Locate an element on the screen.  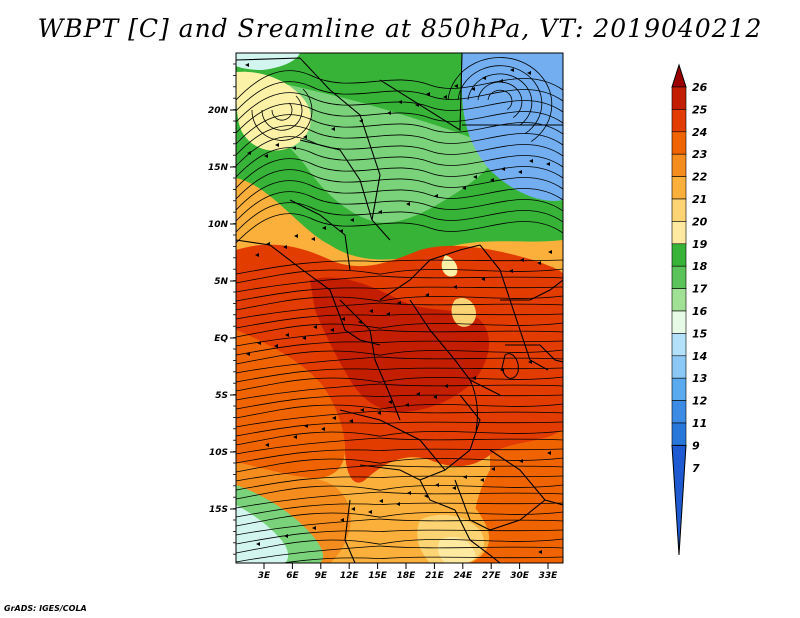
colorbar-label: 12 is located at coordinates (700, 401).